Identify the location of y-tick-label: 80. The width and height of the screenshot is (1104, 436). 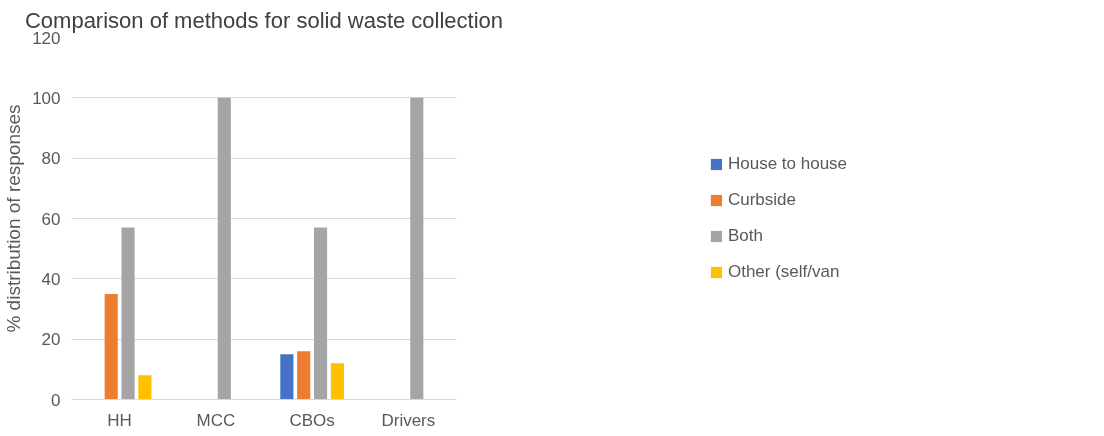
(51, 159).